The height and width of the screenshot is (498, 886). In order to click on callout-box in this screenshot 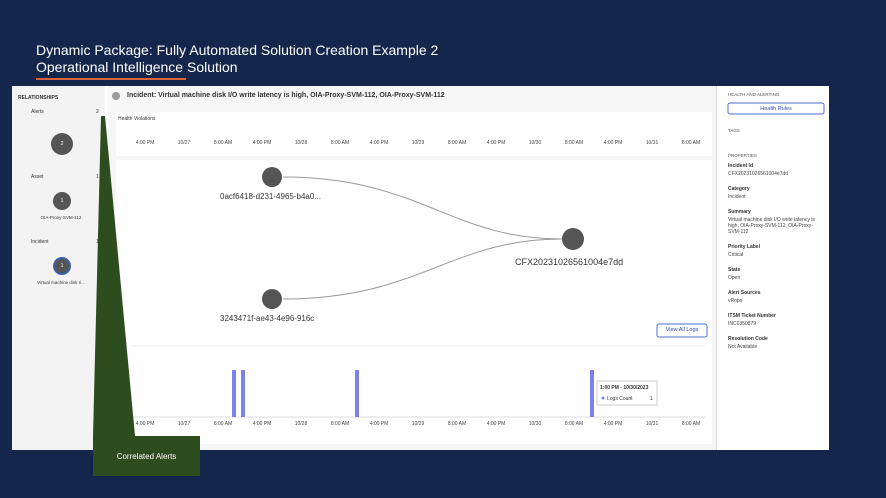, I will do `click(146, 456)`.